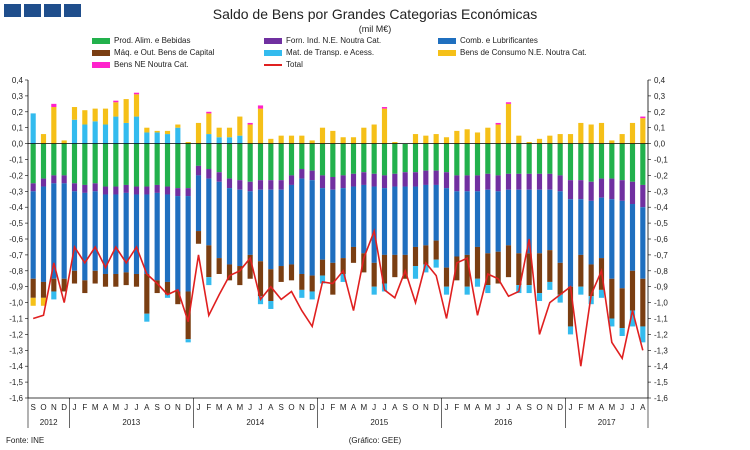 This screenshot has width=750, height=450. I want to click on legend-swatch-capital, so click(101, 52).